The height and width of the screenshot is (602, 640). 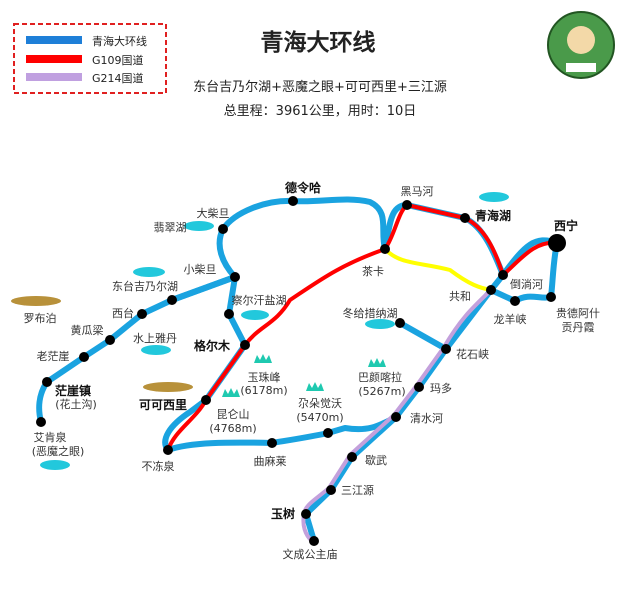 I want to click on town-marker-mangyazhen, so click(x=47, y=382).